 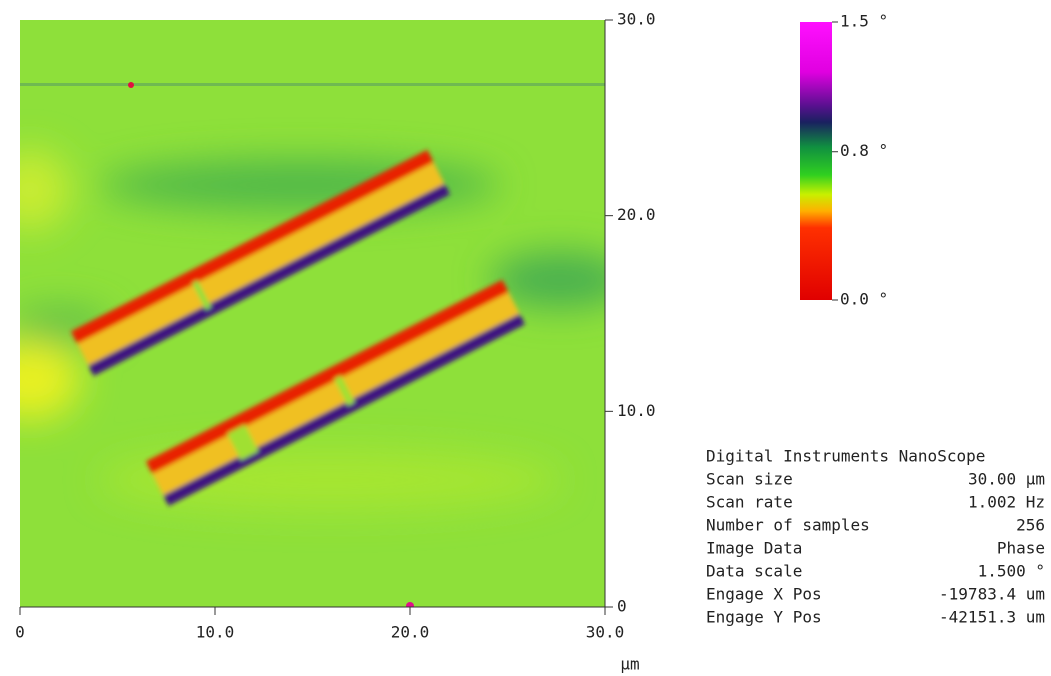 I want to click on info-value: 30.00 µm, so click(x=1006, y=479).